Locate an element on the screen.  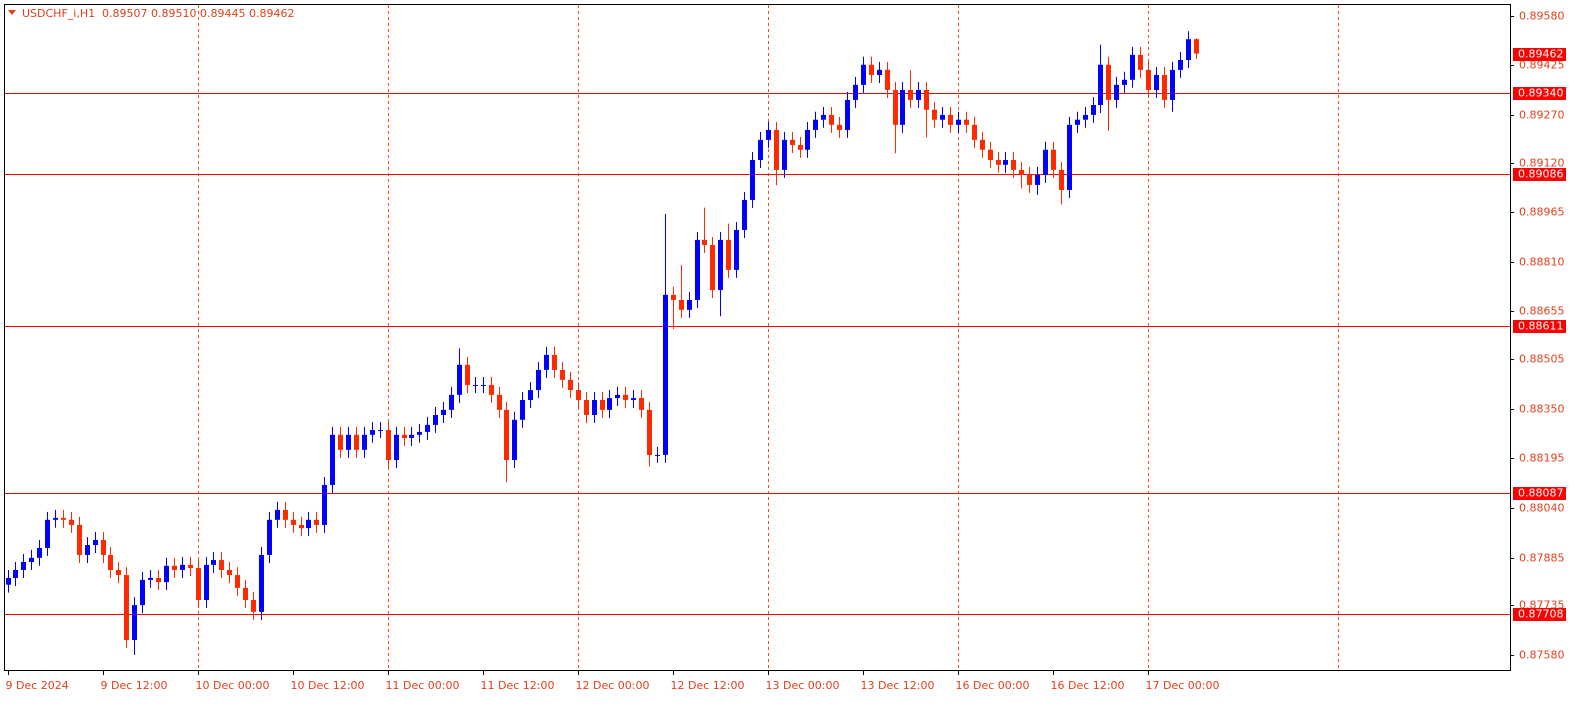
x-tick-label: 11 Dec 00:00 is located at coordinates (423, 685).